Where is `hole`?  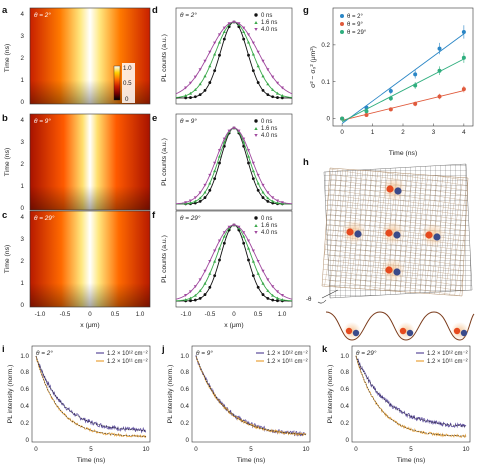
hole is located at coordinates (397, 272).